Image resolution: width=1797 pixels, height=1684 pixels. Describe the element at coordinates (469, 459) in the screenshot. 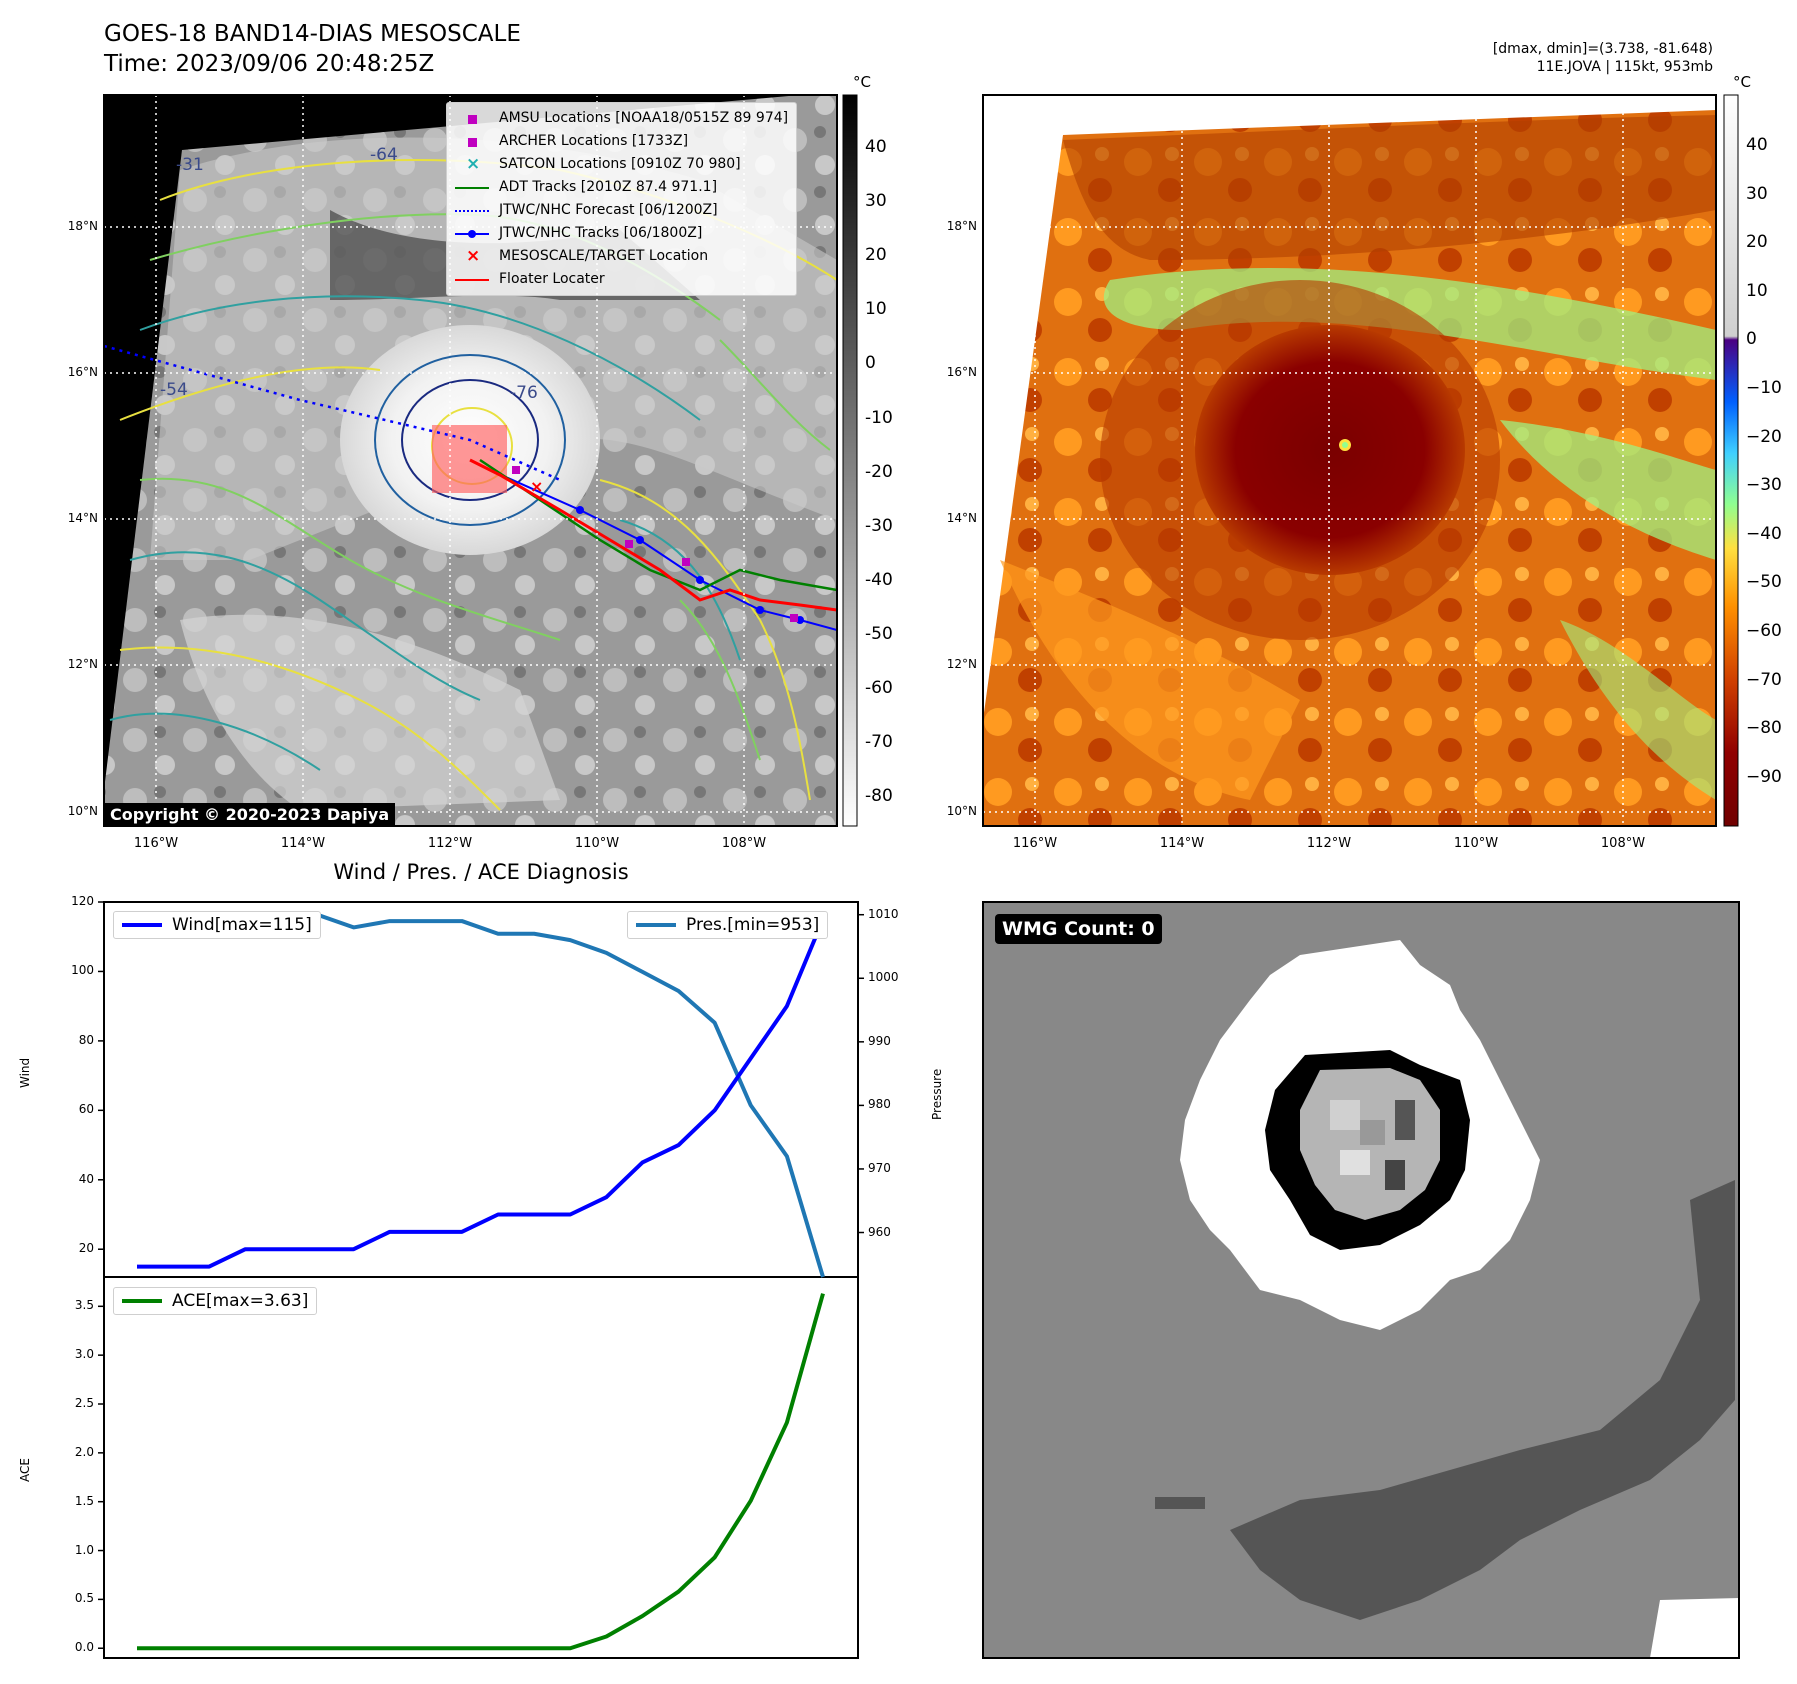

I see `floater-box` at that location.